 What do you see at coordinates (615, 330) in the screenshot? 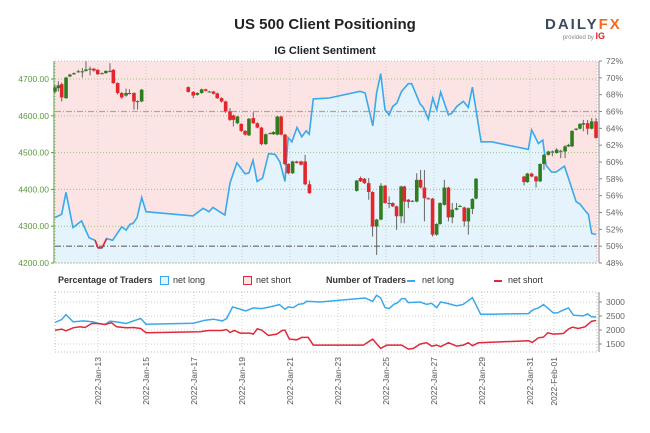
I see `count-tick-label: 2000` at bounding box center [615, 330].